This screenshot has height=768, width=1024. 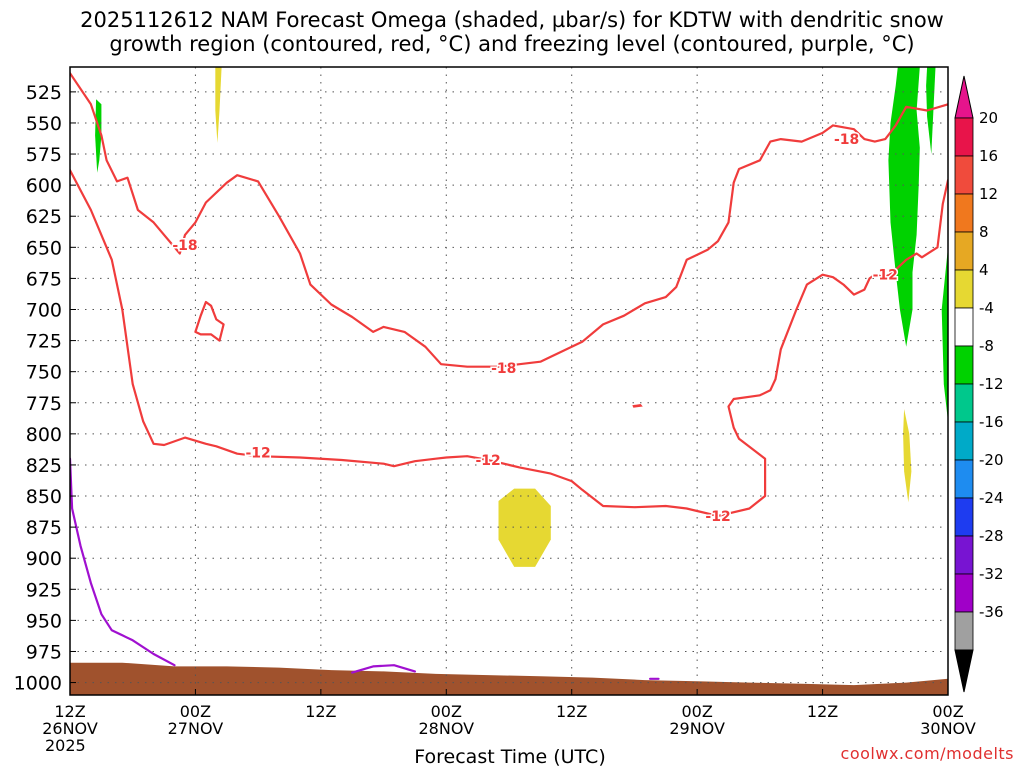 I want to click on y-tick-label: 750, so click(x=44, y=373).